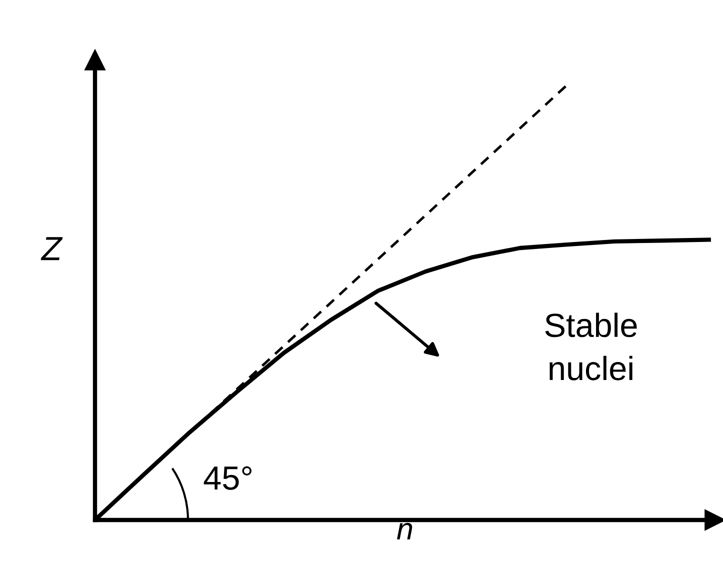 The height and width of the screenshot is (570, 723). Describe the element at coordinates (228, 478) in the screenshot. I see `annotation: 45°` at that location.